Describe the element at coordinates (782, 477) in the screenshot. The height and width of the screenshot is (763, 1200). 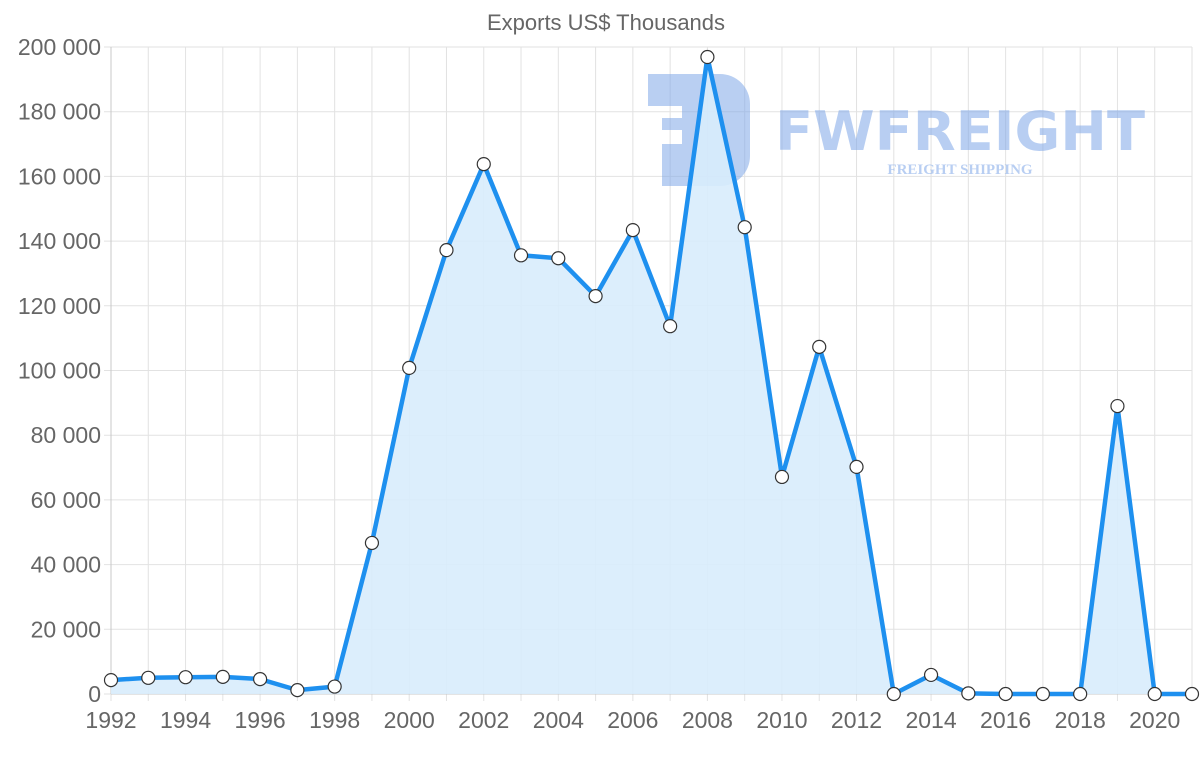
I see `data-point-2010` at that location.